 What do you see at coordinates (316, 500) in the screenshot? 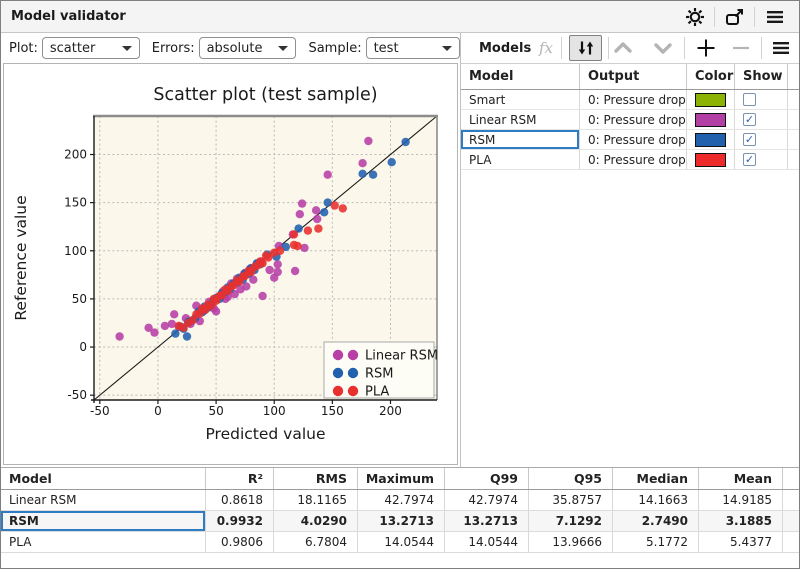
I see `stats-value-cell: 18.1165` at bounding box center [316, 500].